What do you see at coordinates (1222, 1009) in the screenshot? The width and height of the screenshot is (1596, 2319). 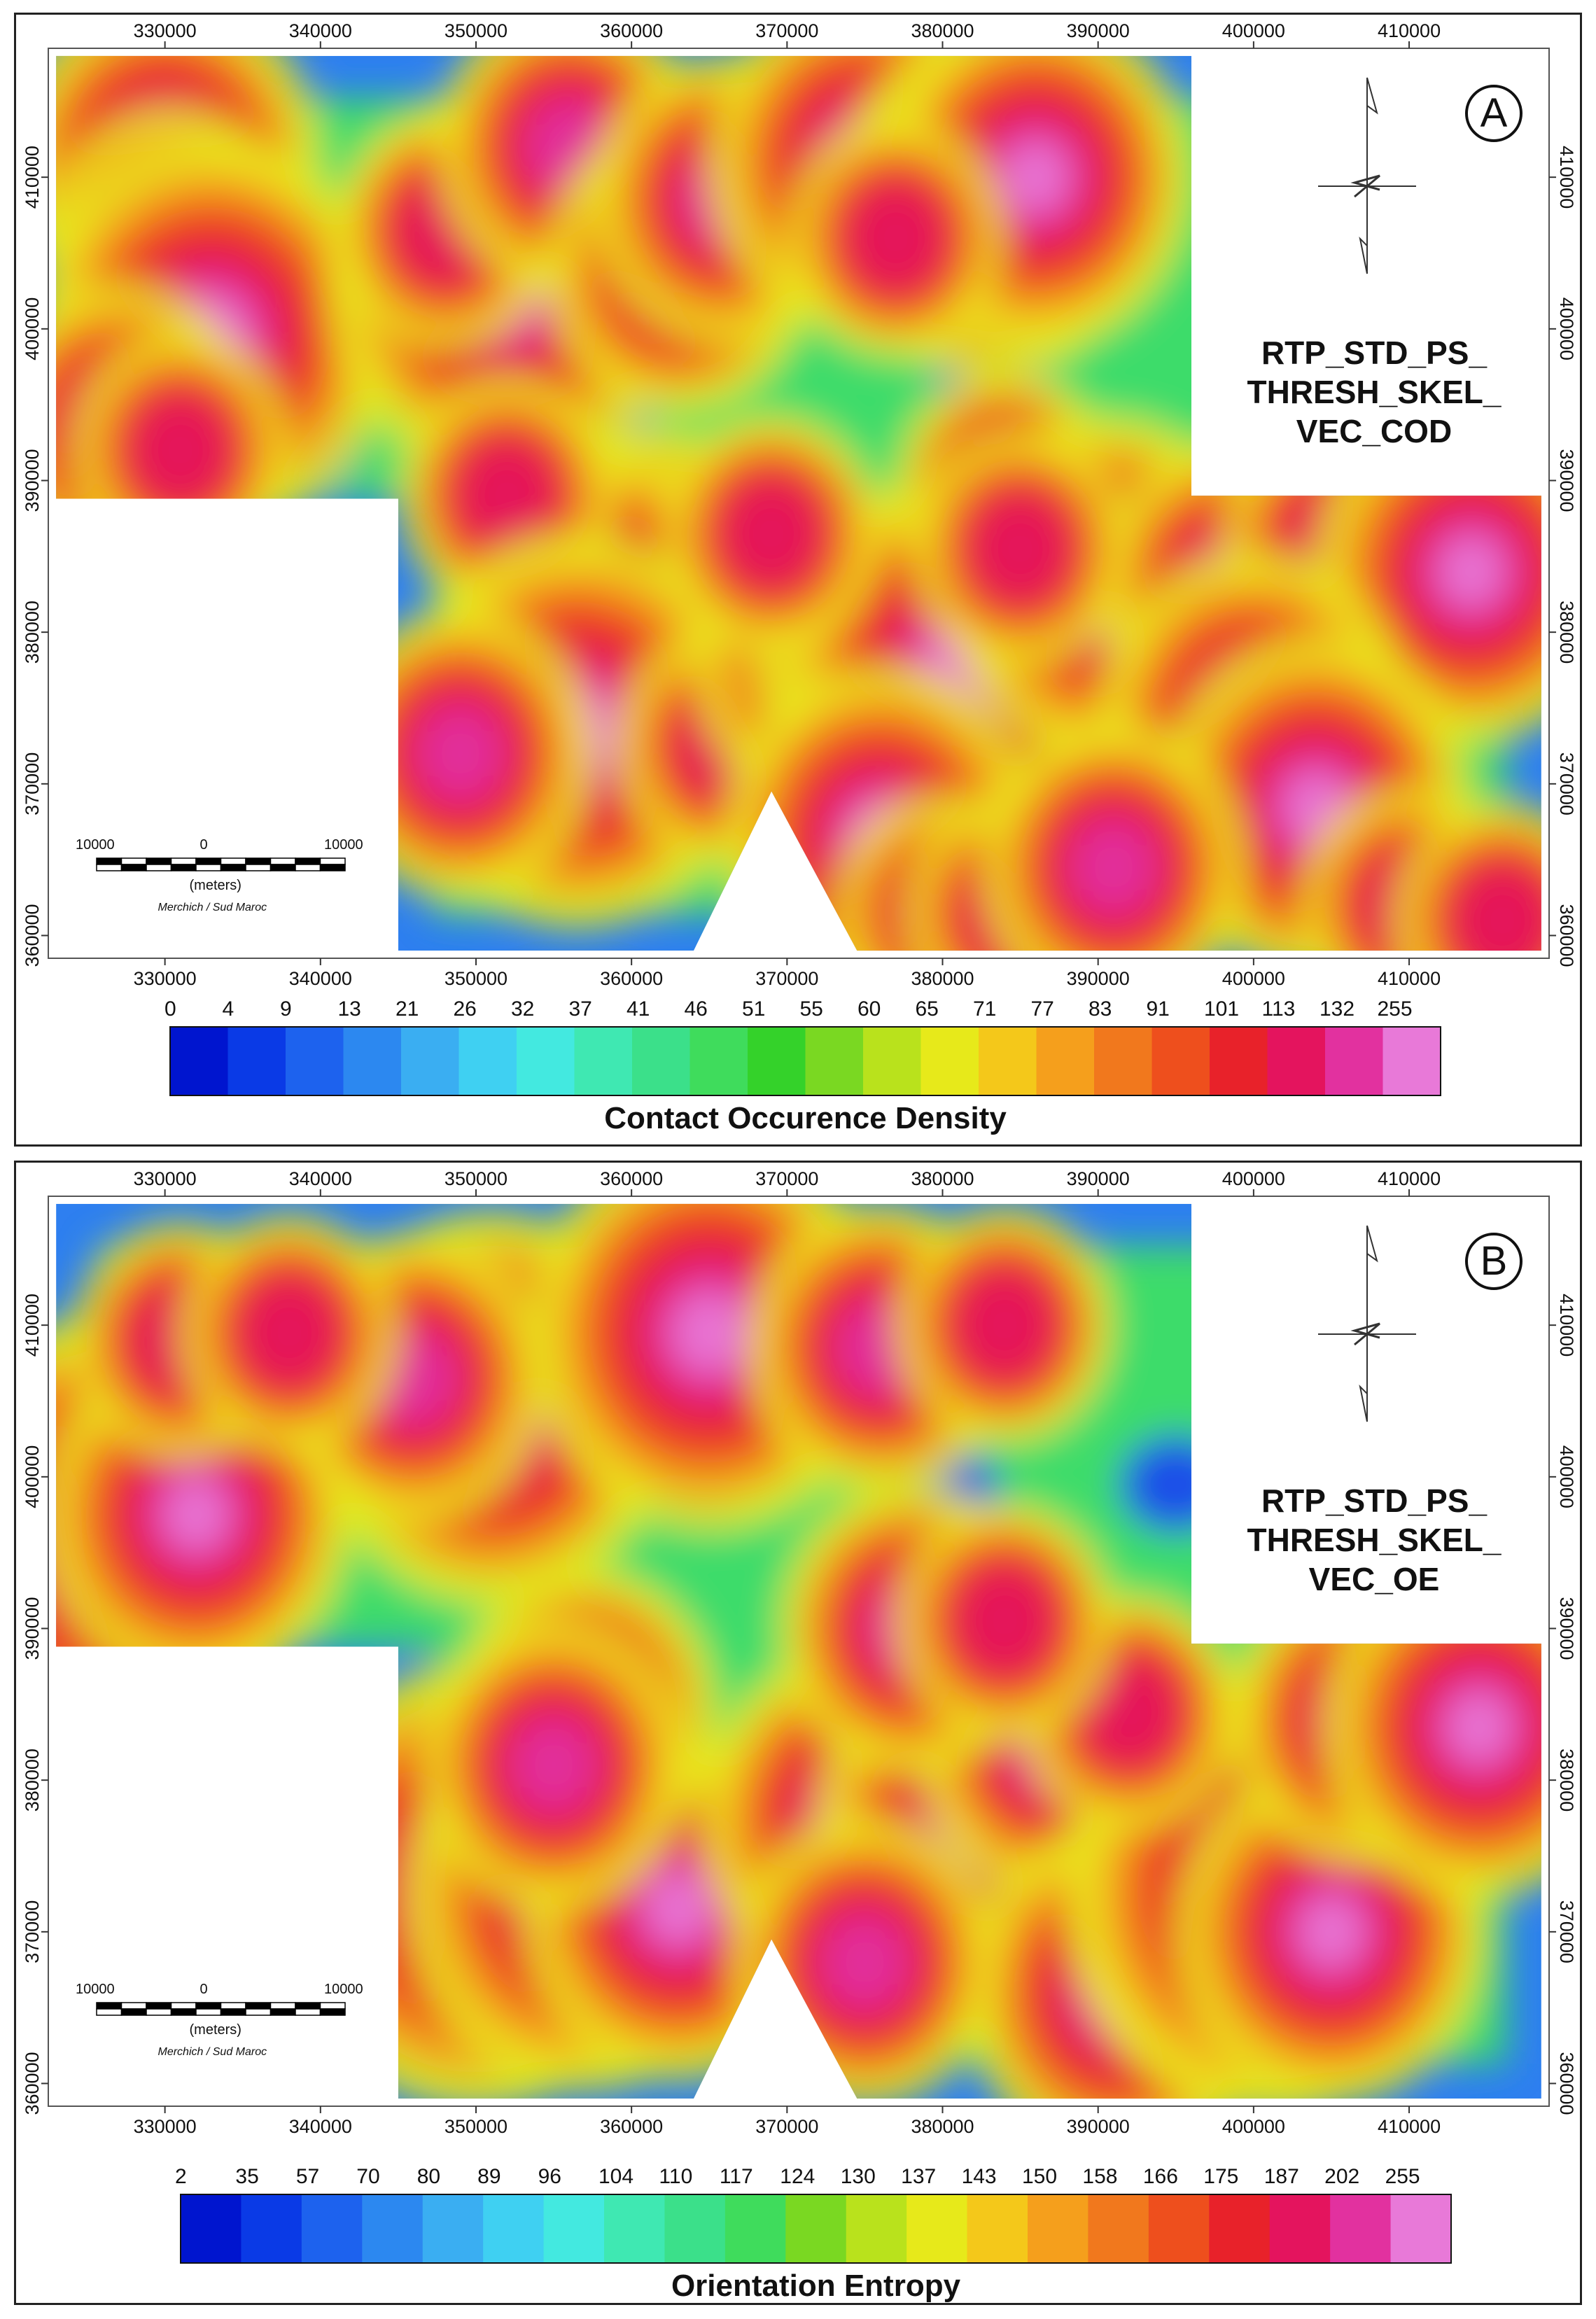 I see `color-scale-tick-label: 101` at bounding box center [1222, 1009].